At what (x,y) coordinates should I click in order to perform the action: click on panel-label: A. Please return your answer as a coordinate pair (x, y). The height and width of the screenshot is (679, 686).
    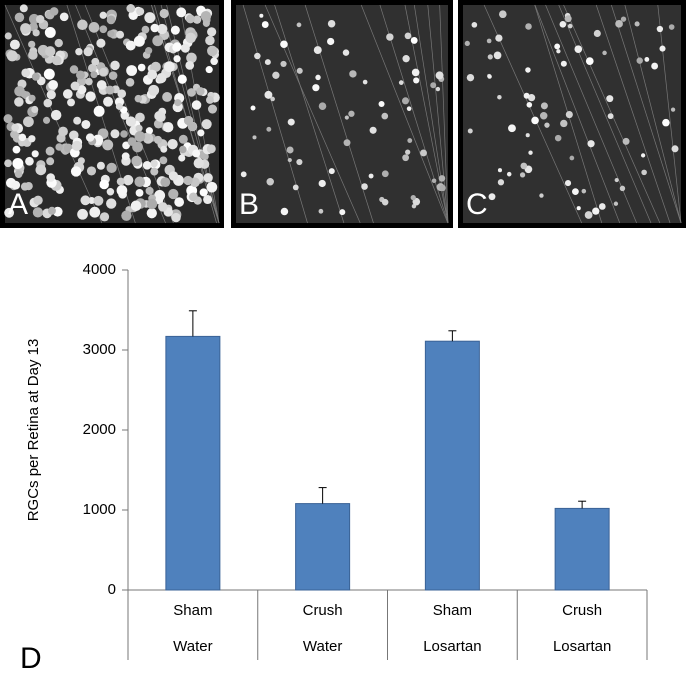
    Looking at the image, I should click on (18, 204).